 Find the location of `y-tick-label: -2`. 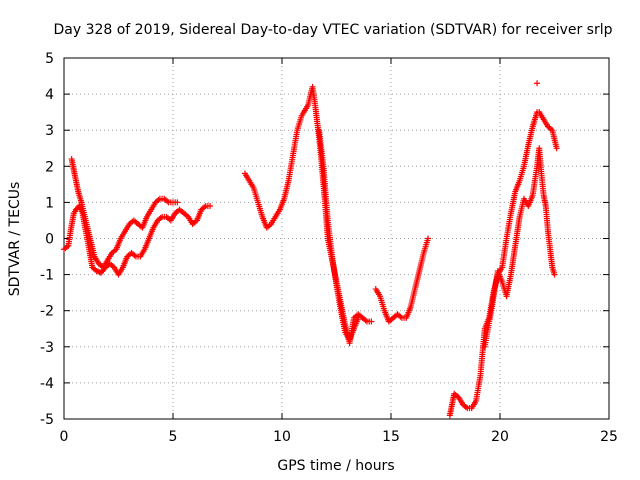

y-tick-label: -2 is located at coordinates (47, 312).